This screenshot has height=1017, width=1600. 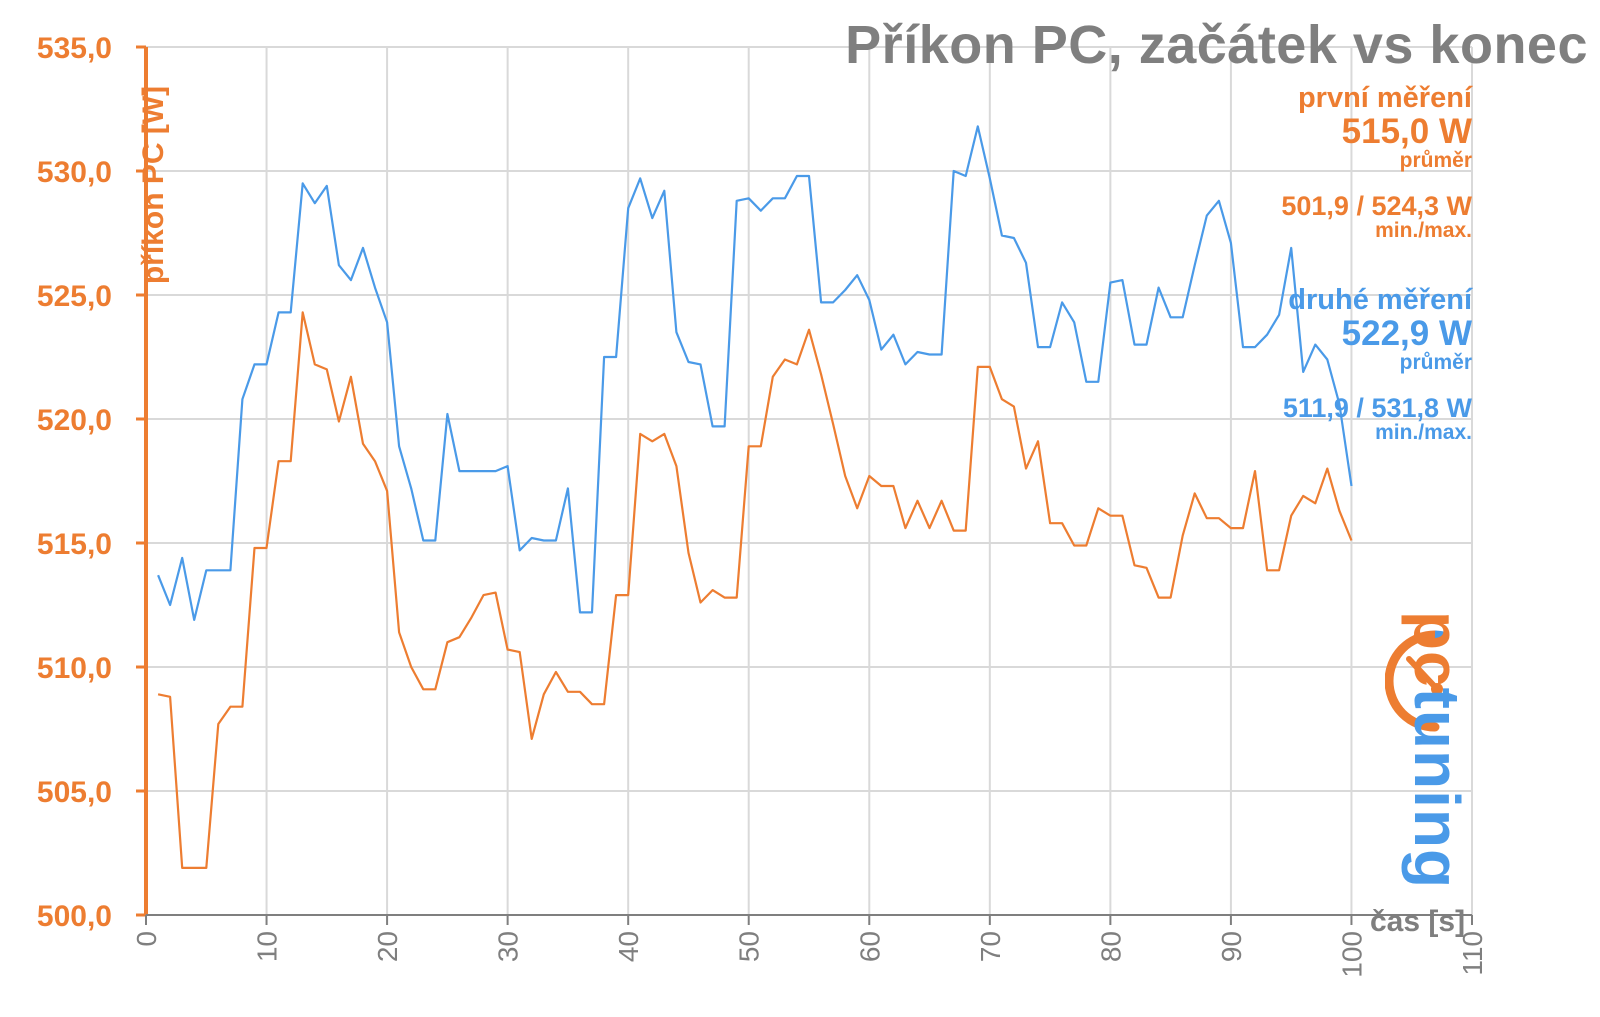 What do you see at coordinates (1423, 432) in the screenshot?
I see `legend-second-minmax-label: min./max.` at bounding box center [1423, 432].